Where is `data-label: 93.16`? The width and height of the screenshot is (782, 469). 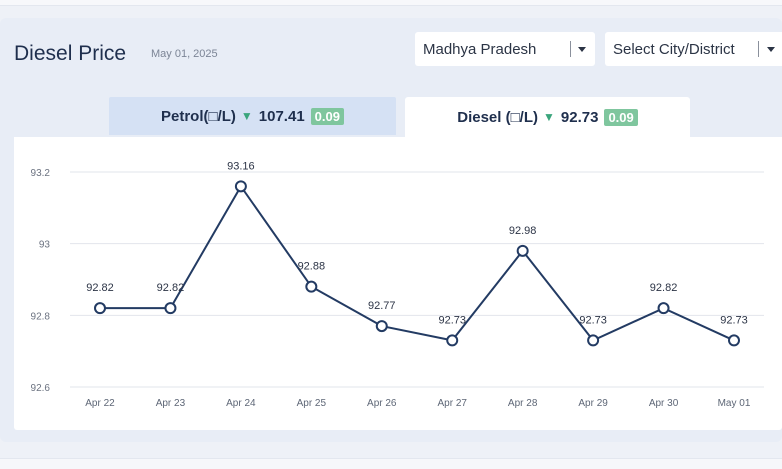 data-label: 93.16 is located at coordinates (241, 166).